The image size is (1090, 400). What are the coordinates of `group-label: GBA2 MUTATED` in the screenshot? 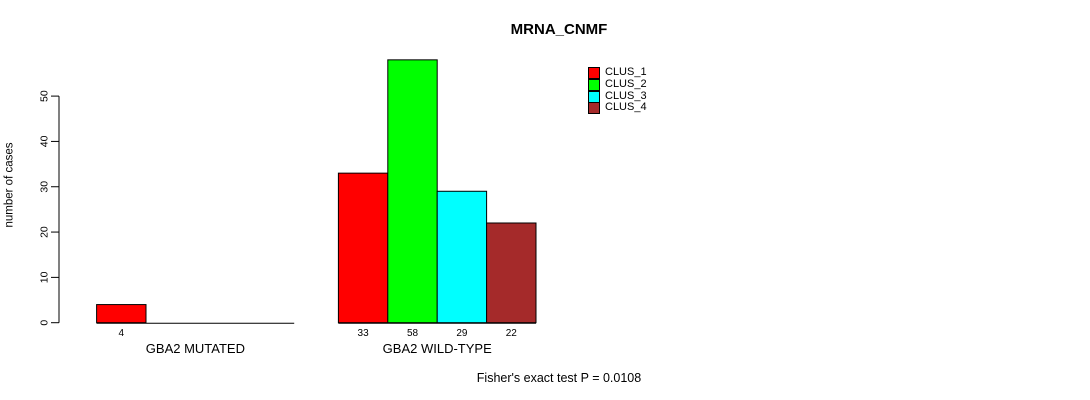 It's located at (195, 348).